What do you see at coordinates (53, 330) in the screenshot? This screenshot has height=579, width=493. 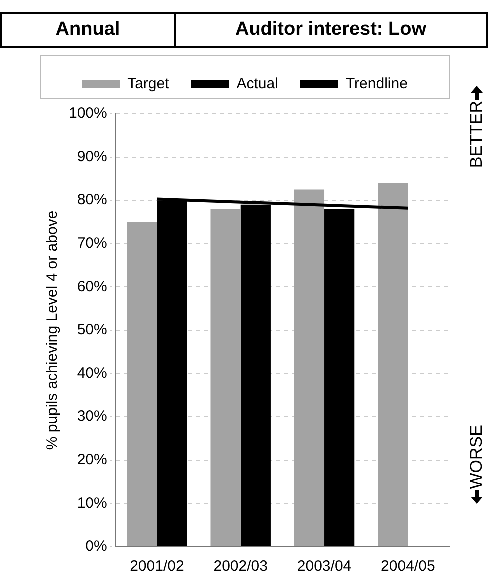 I see `y-axis-title: % pupils achieving Level 4 or above` at bounding box center [53, 330].